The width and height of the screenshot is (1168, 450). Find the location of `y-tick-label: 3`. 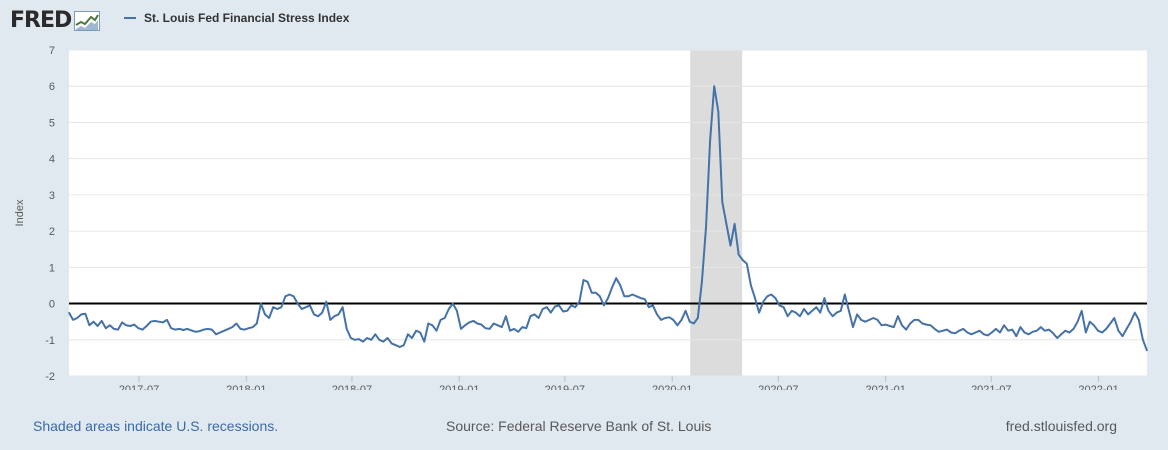

y-tick-label: 3 is located at coordinates (52, 196).